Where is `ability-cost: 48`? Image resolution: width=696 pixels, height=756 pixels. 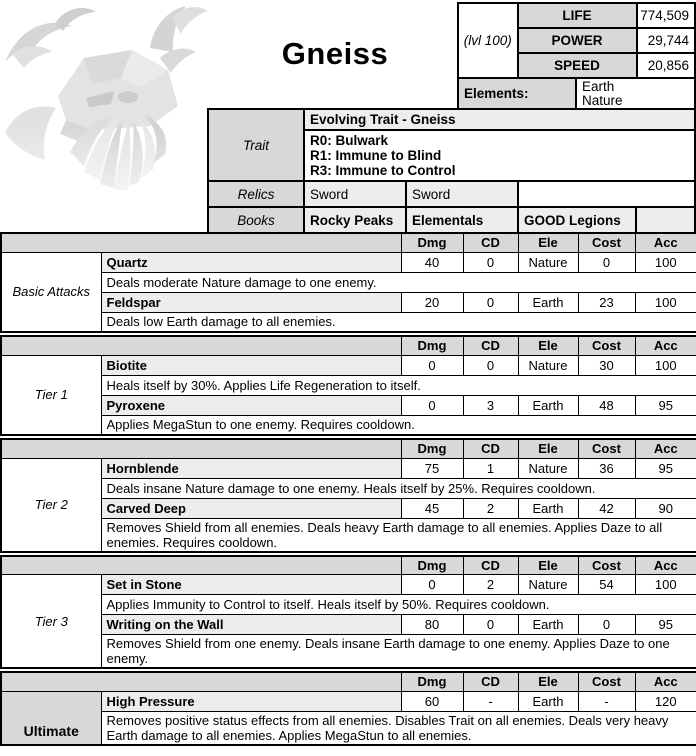 ability-cost: 48 is located at coordinates (606, 405).